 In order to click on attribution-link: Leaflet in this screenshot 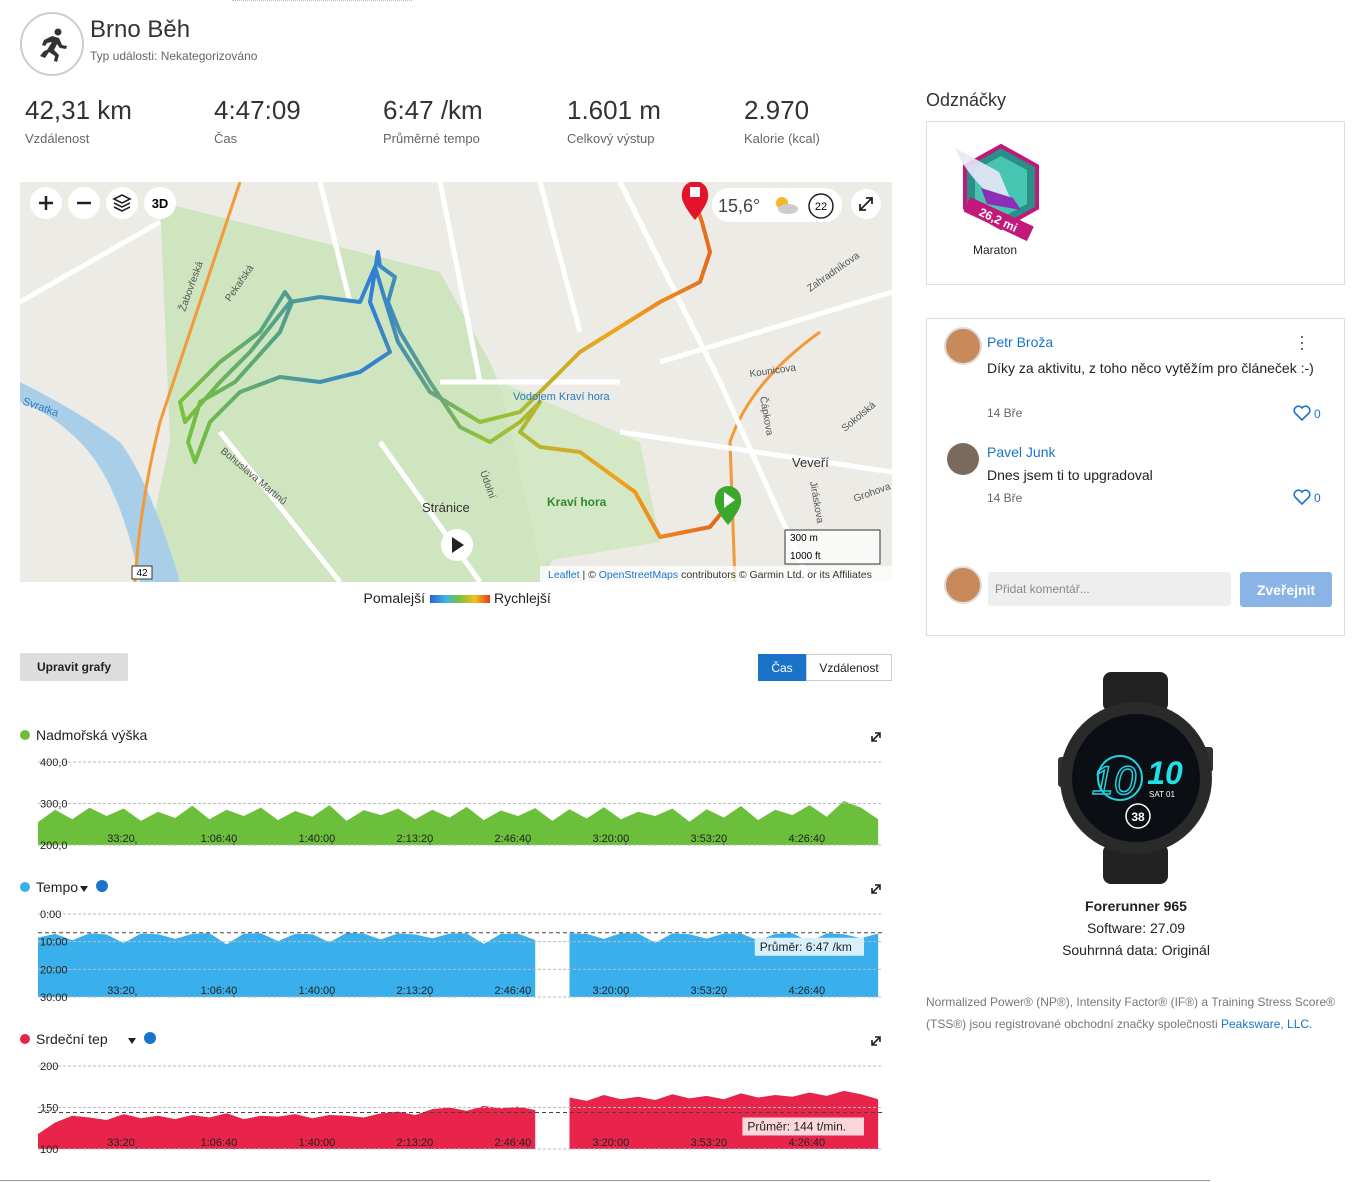, I will do `click(564, 575)`.